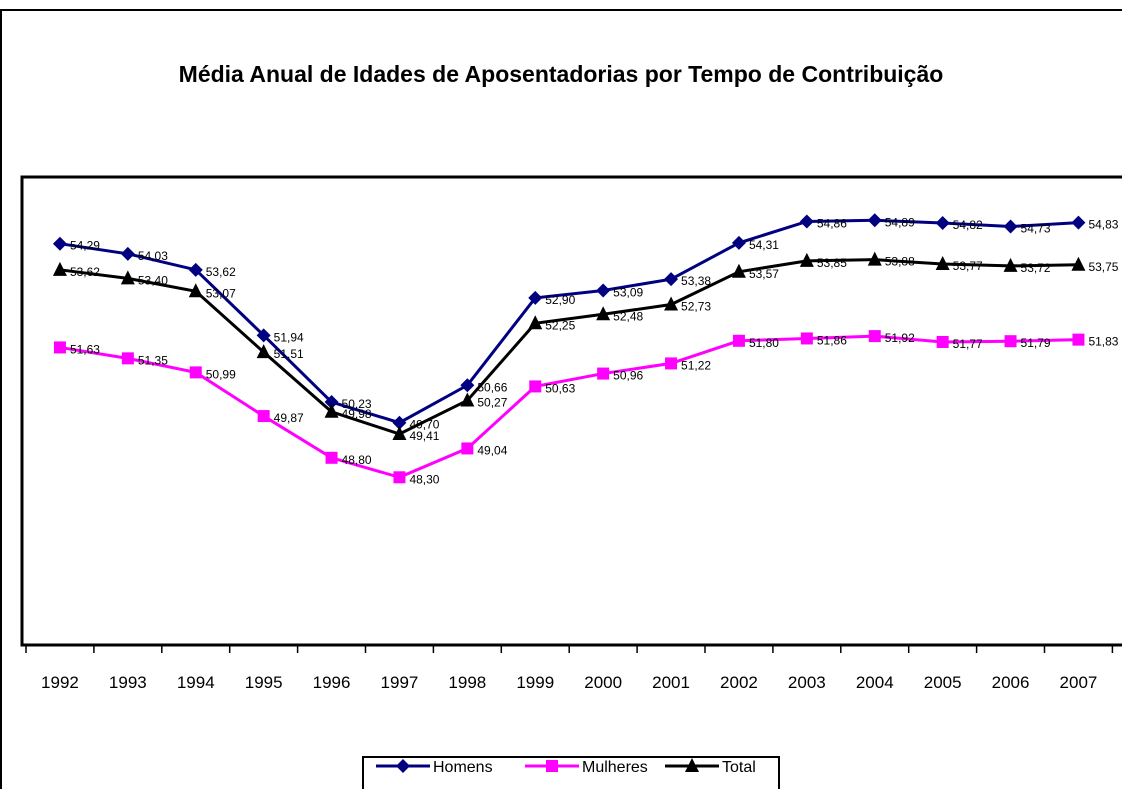 This screenshot has height=789, width=1122. Describe the element at coordinates (128, 682) in the screenshot. I see `x-tick-label: 1993` at that location.